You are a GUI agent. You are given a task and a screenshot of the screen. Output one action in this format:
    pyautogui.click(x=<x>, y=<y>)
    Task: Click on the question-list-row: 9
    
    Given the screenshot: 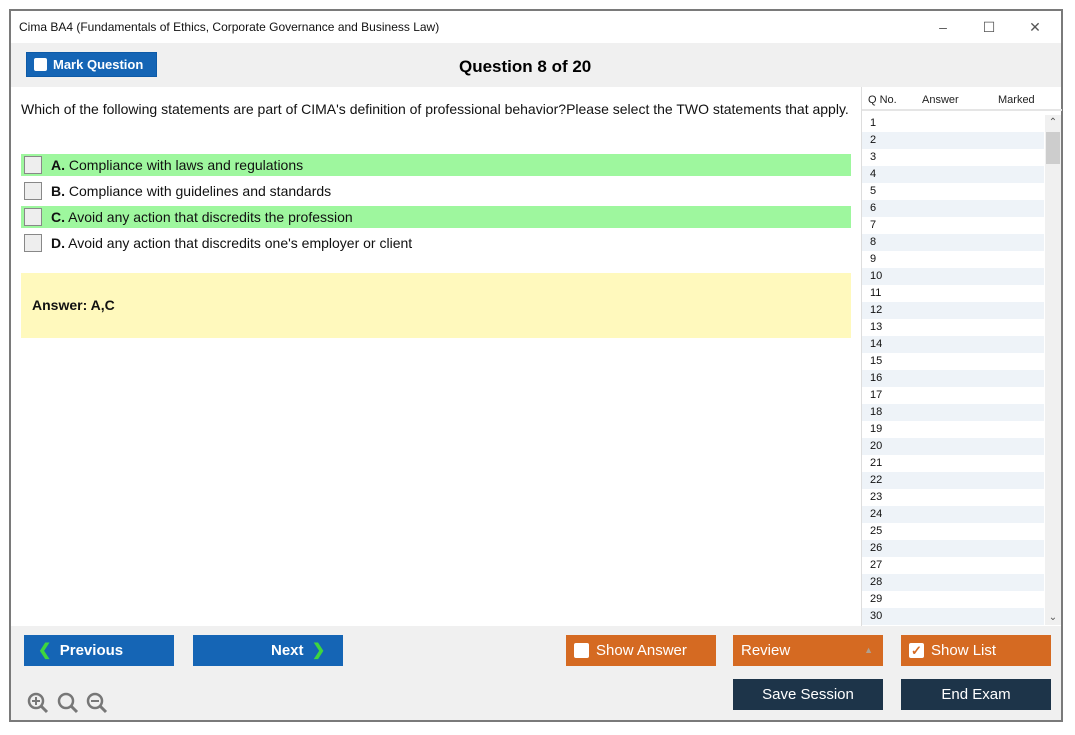 What is the action you would take?
    pyautogui.click(x=873, y=259)
    